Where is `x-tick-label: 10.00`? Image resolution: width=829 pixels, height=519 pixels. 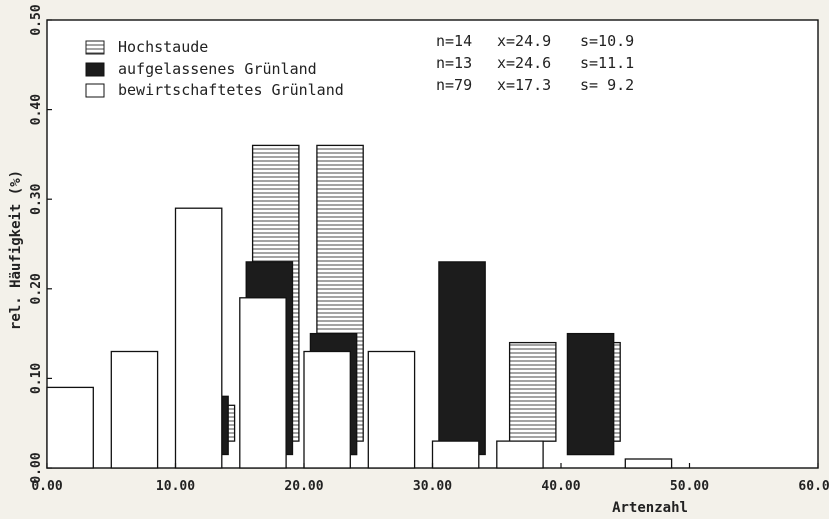 x-tick-label: 10.00 is located at coordinates (175, 486).